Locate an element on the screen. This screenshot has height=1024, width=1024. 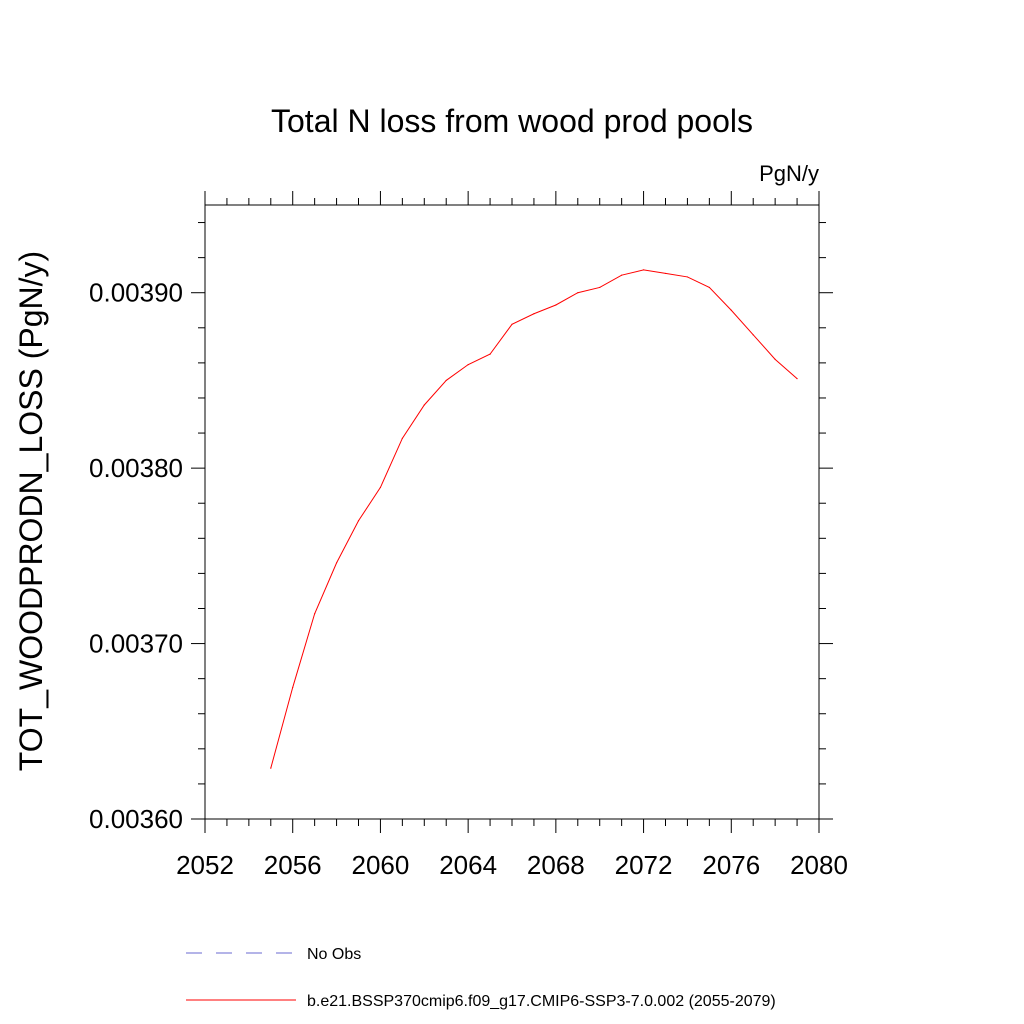
legend-label: No Obs is located at coordinates (334, 954).